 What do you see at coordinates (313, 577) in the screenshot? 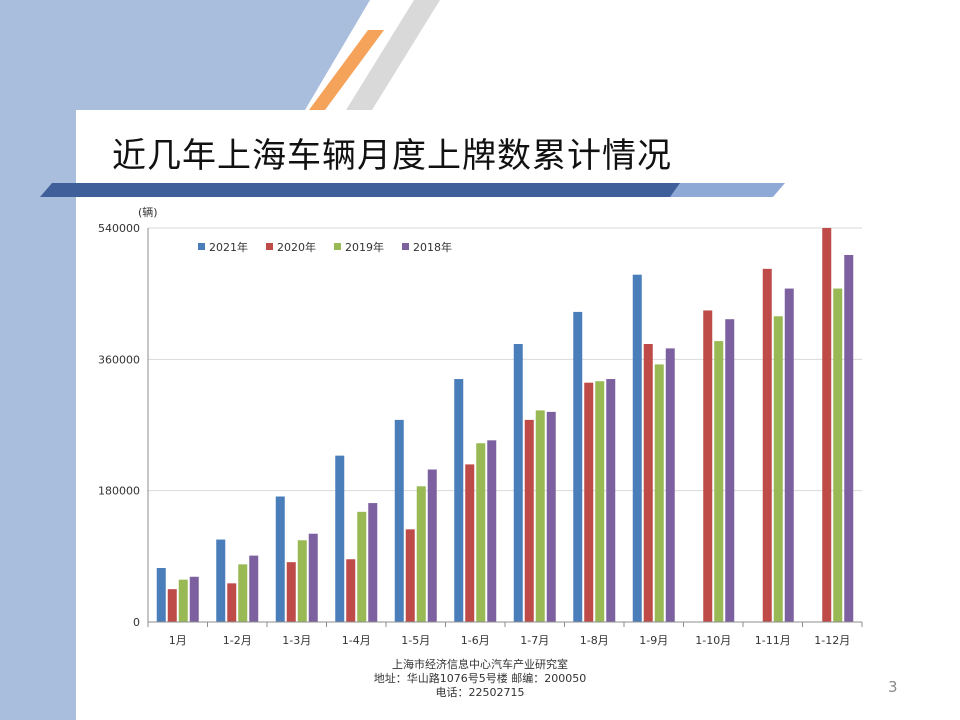
I see `bar-2018年-1-3月` at bounding box center [313, 577].